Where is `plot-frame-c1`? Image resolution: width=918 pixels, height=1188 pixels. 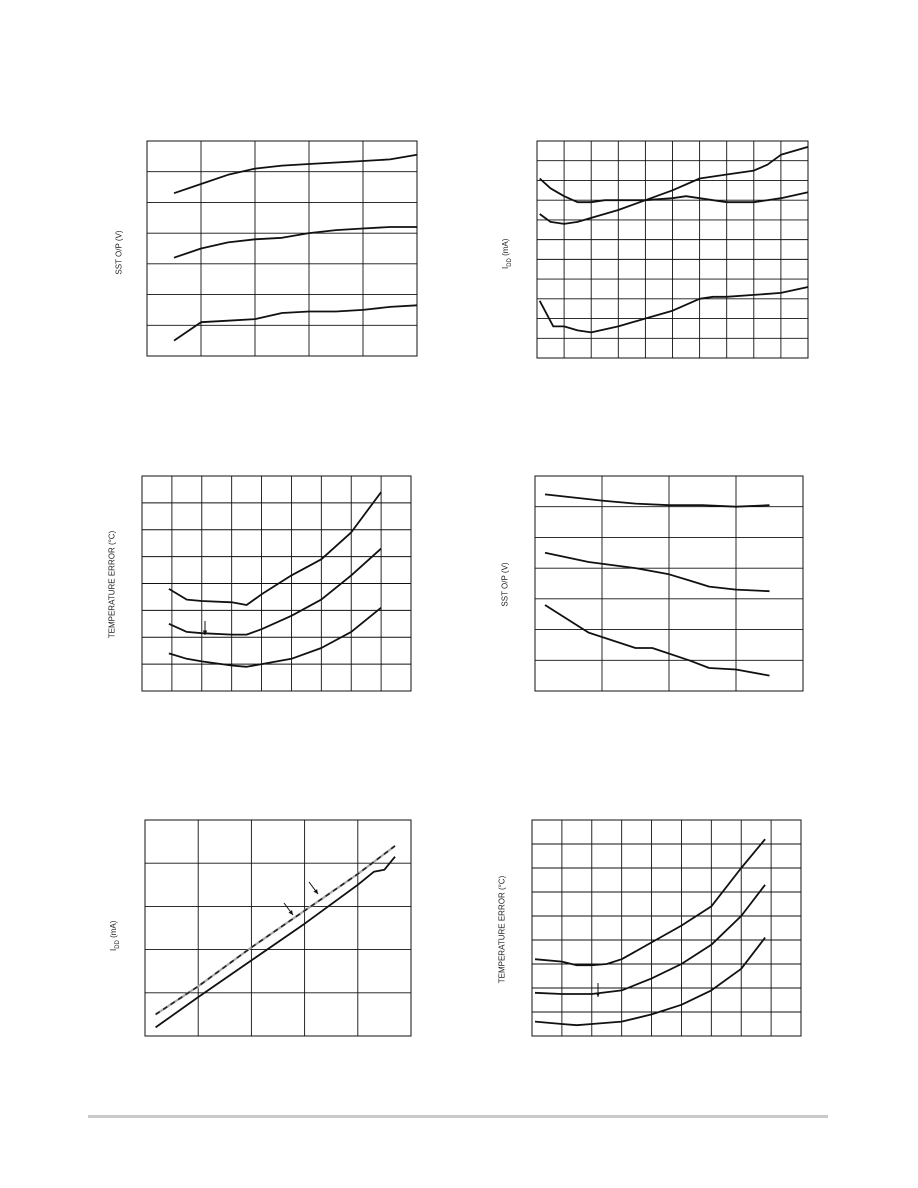 plot-frame-c1 is located at coordinates (282, 248).